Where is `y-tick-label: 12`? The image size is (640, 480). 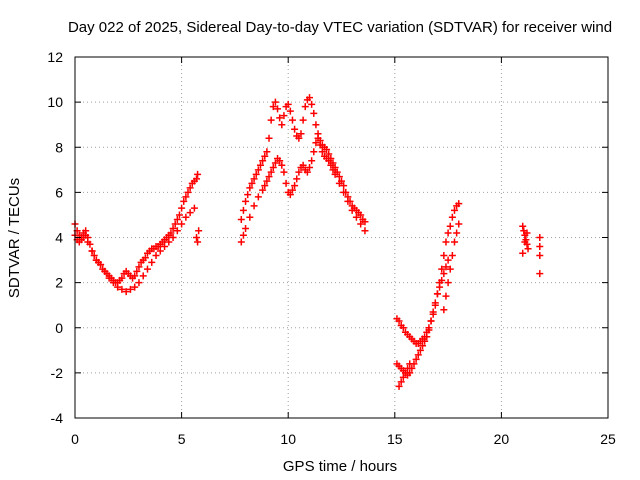 y-tick-label: 12 is located at coordinates (55, 57).